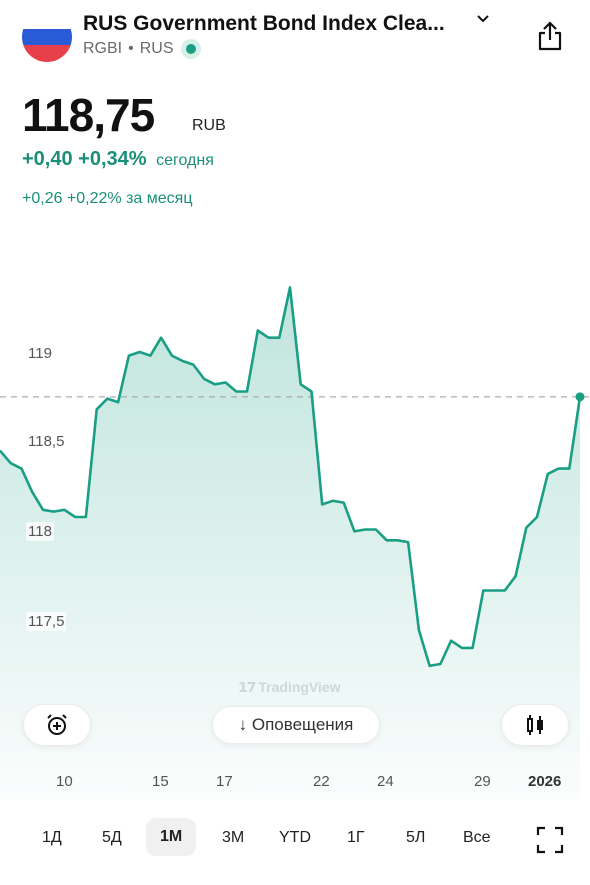 Image resolution: width=590 pixels, height=885 pixels. I want to click on y-tick-label: 118, so click(40, 531).